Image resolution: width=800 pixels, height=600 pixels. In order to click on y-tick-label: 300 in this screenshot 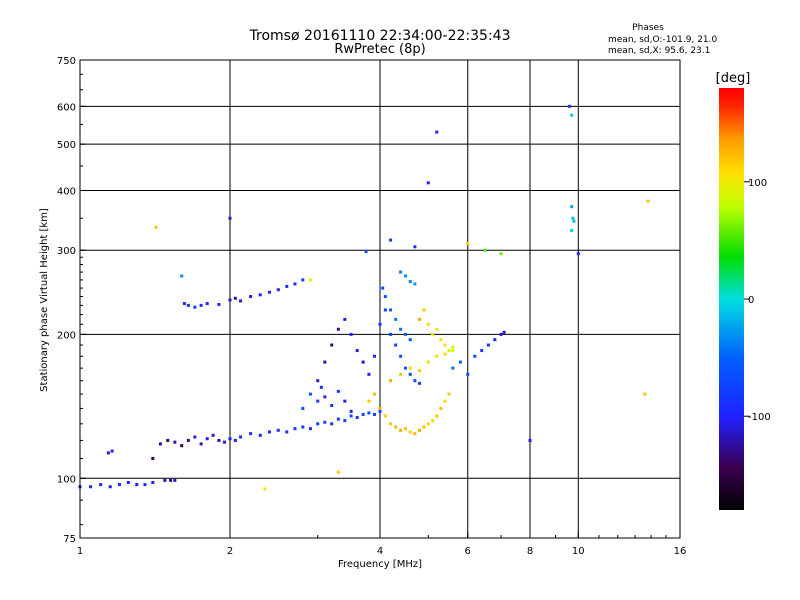, I will do `click(66, 251)`.